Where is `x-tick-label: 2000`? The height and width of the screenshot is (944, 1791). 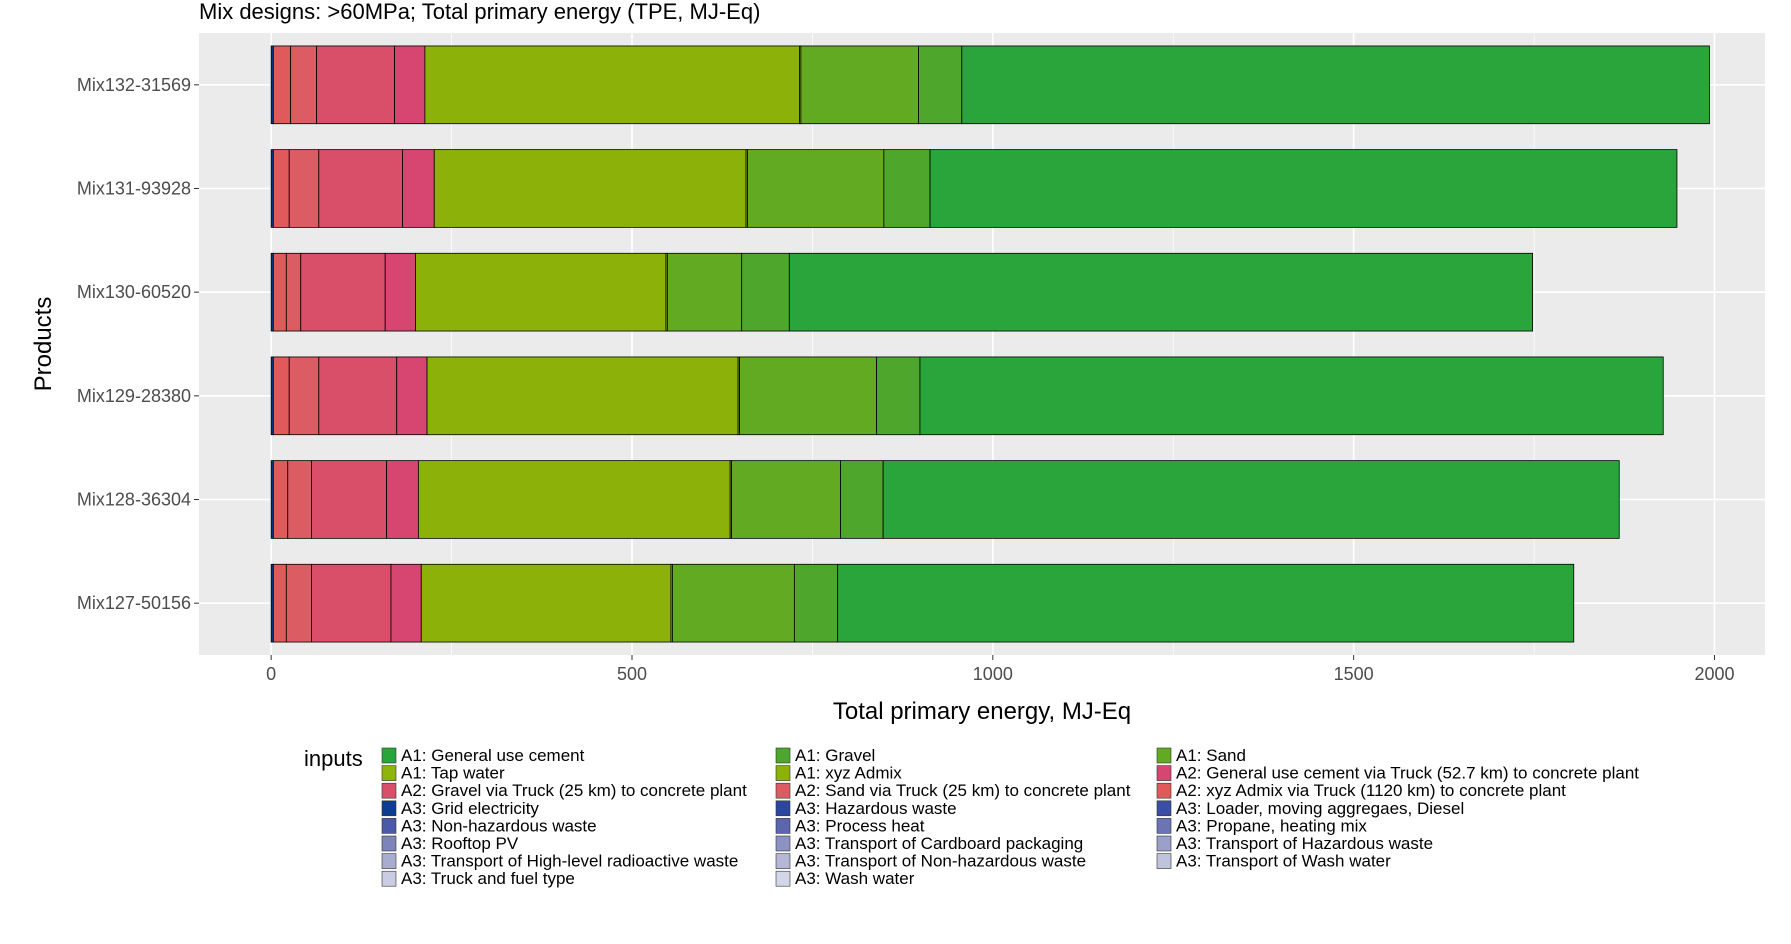 x-tick-label: 2000 is located at coordinates (1714, 674).